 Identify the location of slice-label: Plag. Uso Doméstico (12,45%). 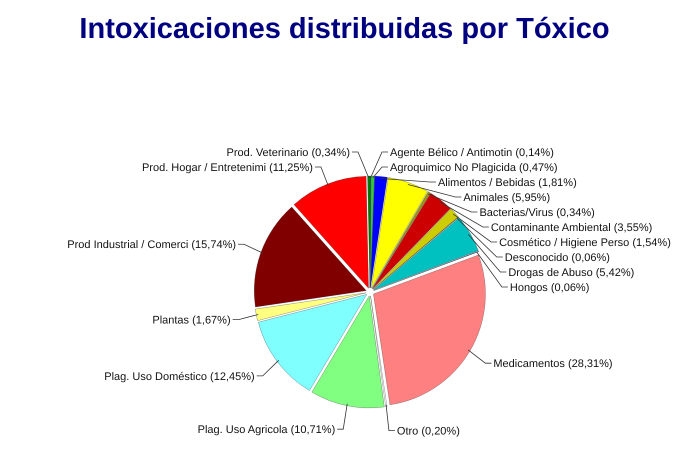
(179, 376).